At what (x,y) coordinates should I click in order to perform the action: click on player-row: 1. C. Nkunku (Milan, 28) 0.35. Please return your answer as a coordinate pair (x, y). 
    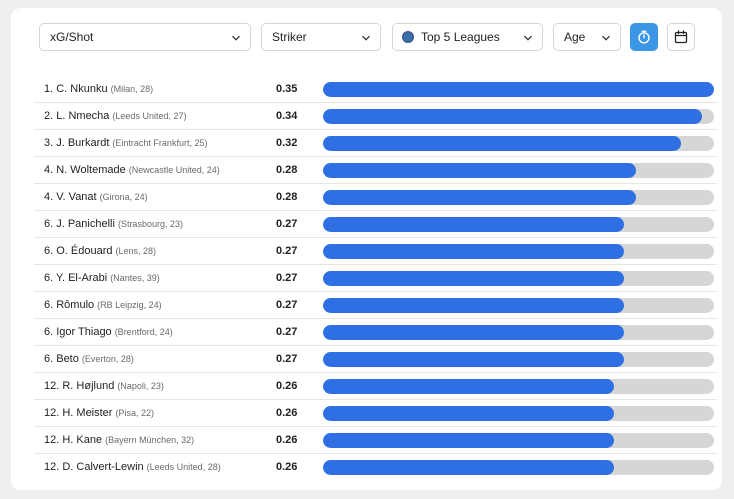
    Looking at the image, I should click on (375, 89).